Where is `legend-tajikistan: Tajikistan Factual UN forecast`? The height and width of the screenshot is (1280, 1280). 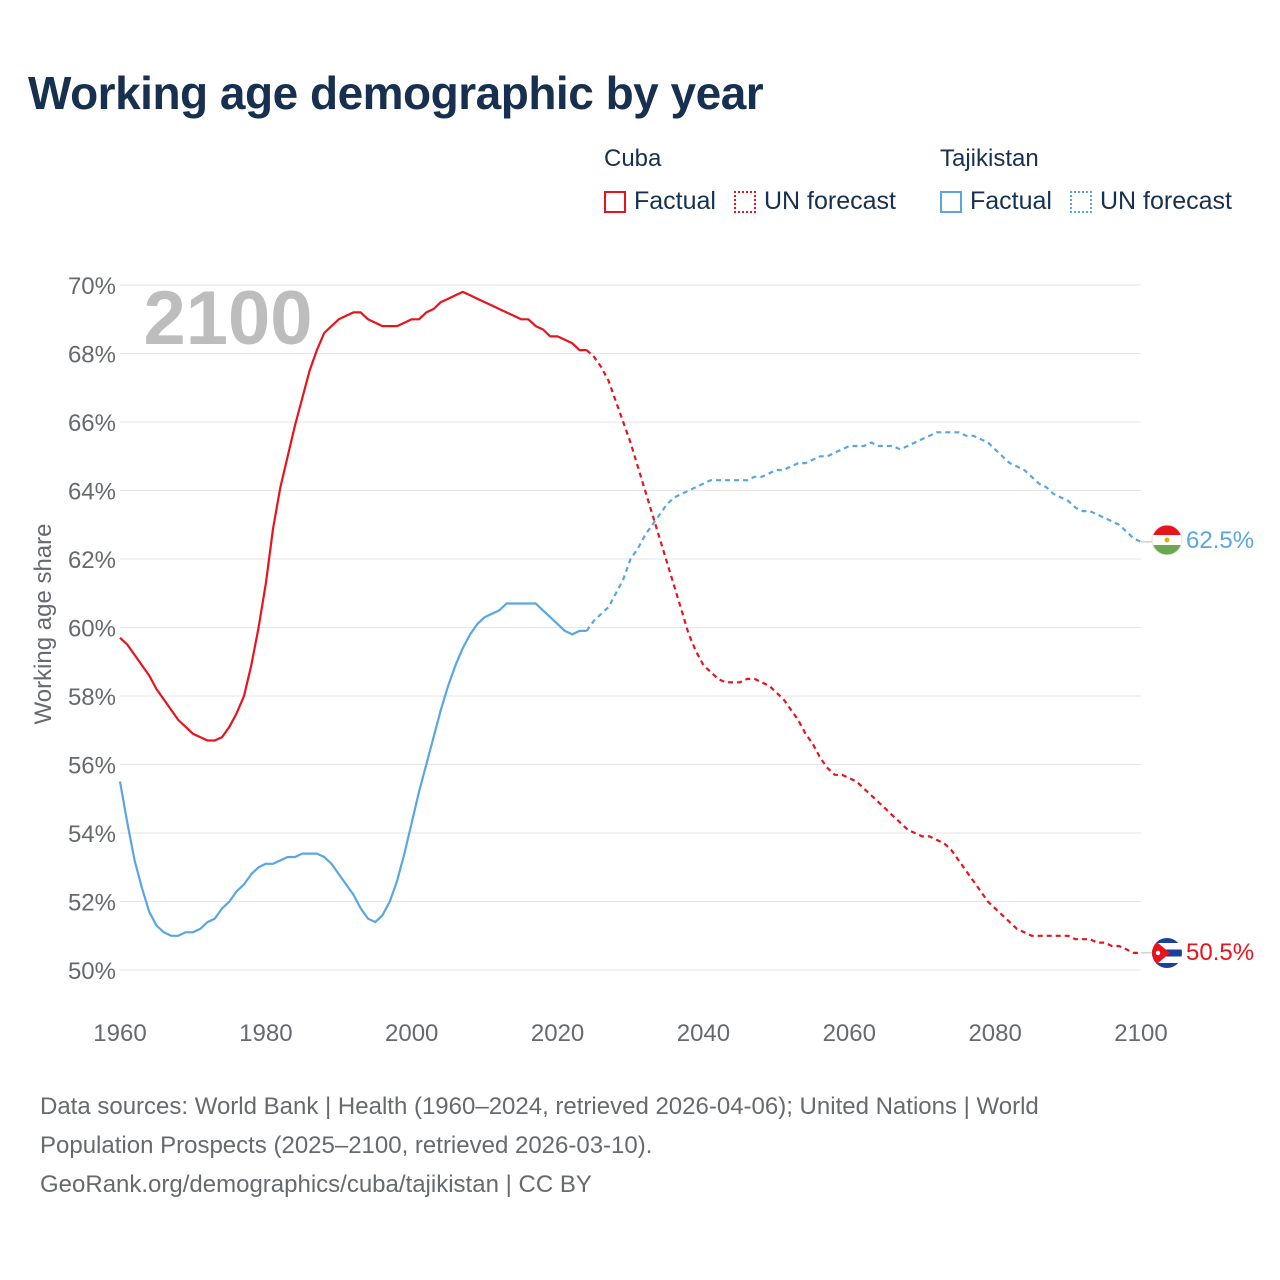
legend-tajikistan: Tajikistan Factual UN forecast is located at coordinates (1086, 180).